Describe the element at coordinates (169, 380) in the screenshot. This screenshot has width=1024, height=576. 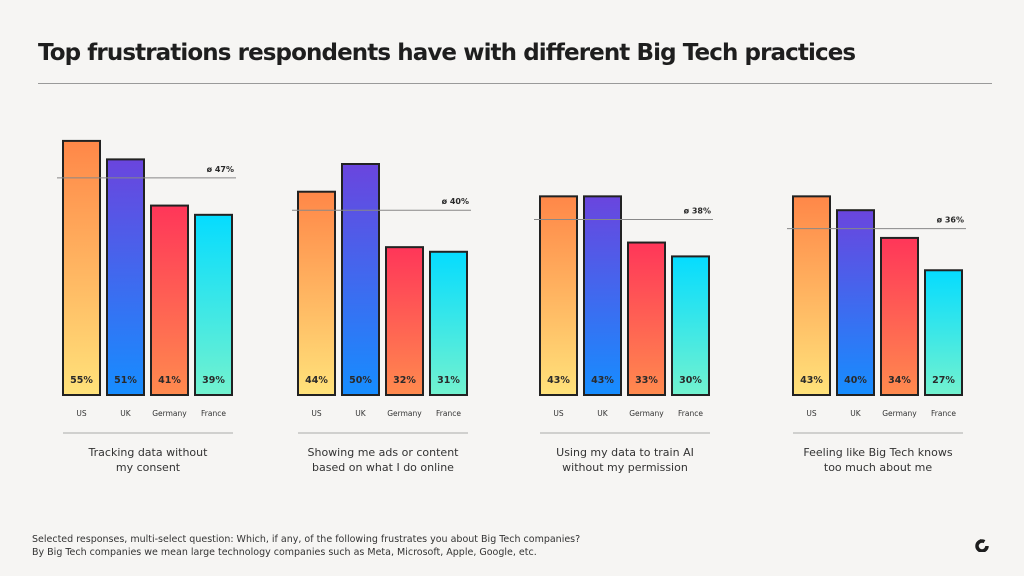
I see `data-label: 41%` at that location.